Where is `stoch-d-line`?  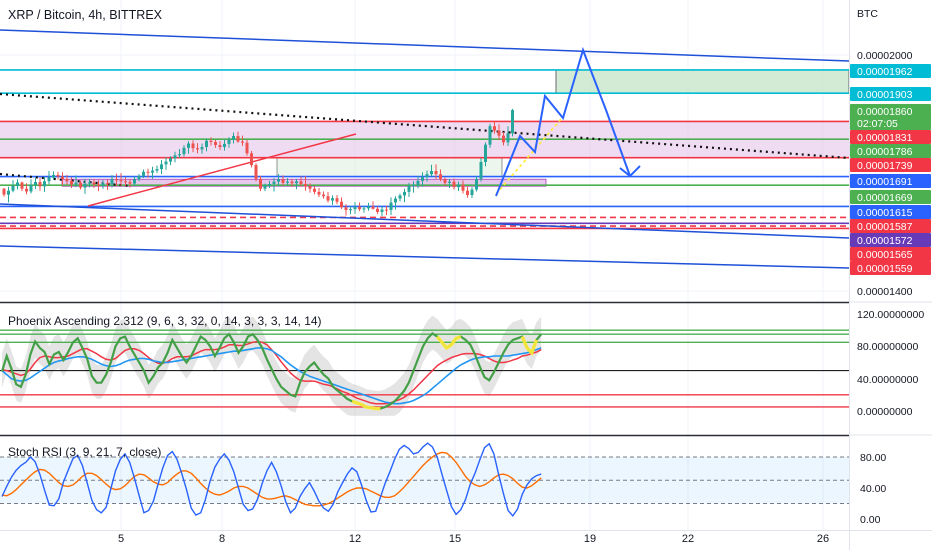 stoch-d-line is located at coordinates (271, 479).